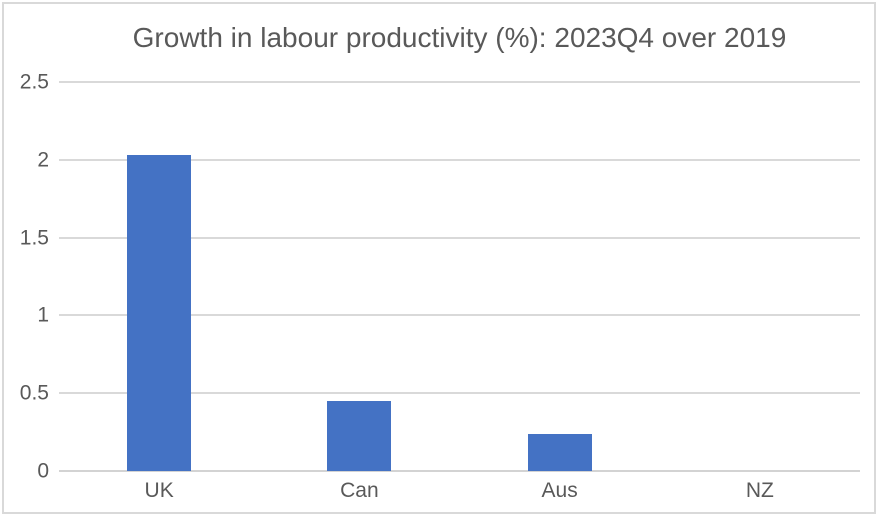  I want to click on x-axis-label-uk: UK, so click(159, 490).